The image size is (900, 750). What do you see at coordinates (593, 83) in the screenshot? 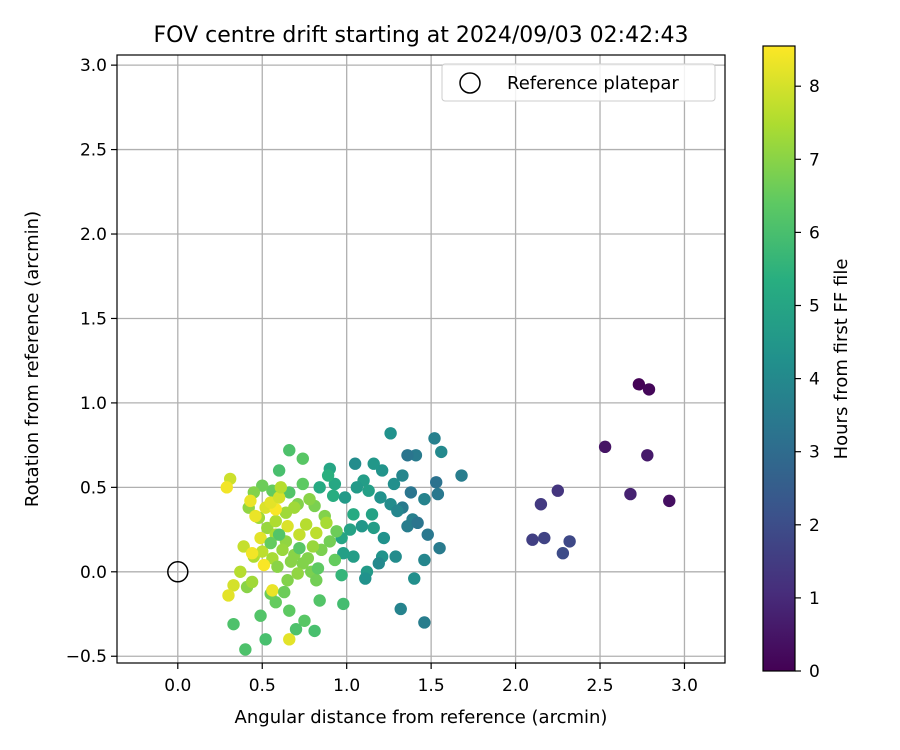
I see `legend-label-reference: Reference platepar` at bounding box center [593, 83].